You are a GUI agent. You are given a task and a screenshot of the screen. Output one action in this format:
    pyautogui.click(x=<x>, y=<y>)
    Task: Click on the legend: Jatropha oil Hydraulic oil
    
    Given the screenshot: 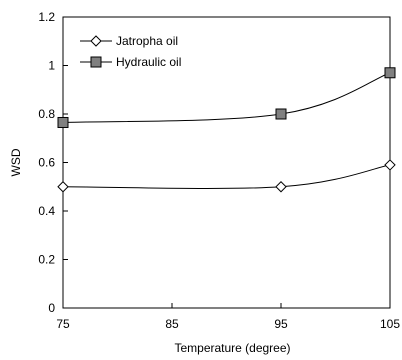 What is the action you would take?
    pyautogui.click(x=130, y=51)
    